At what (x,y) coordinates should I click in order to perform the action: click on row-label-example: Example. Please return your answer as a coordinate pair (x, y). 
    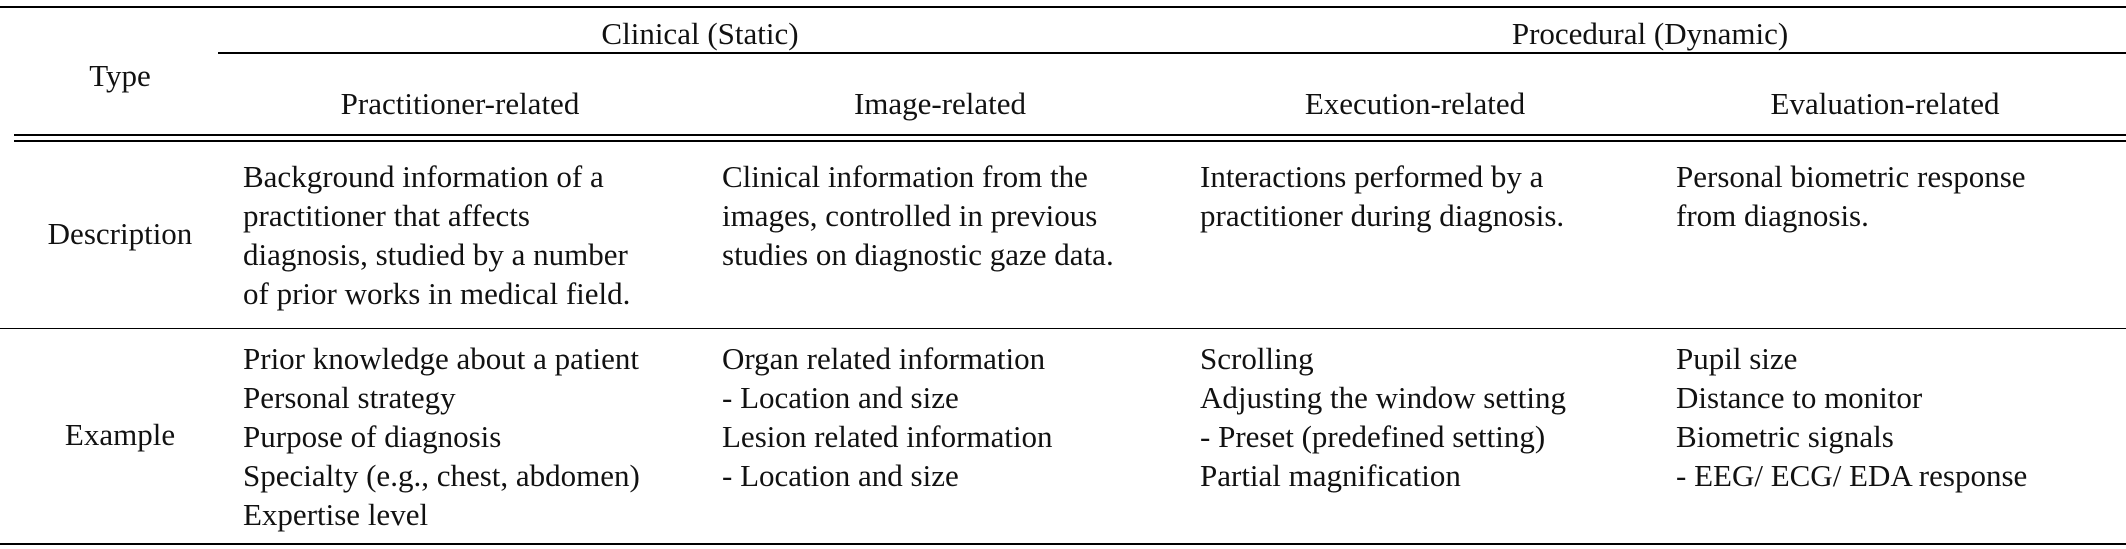
    Looking at the image, I should click on (120, 434).